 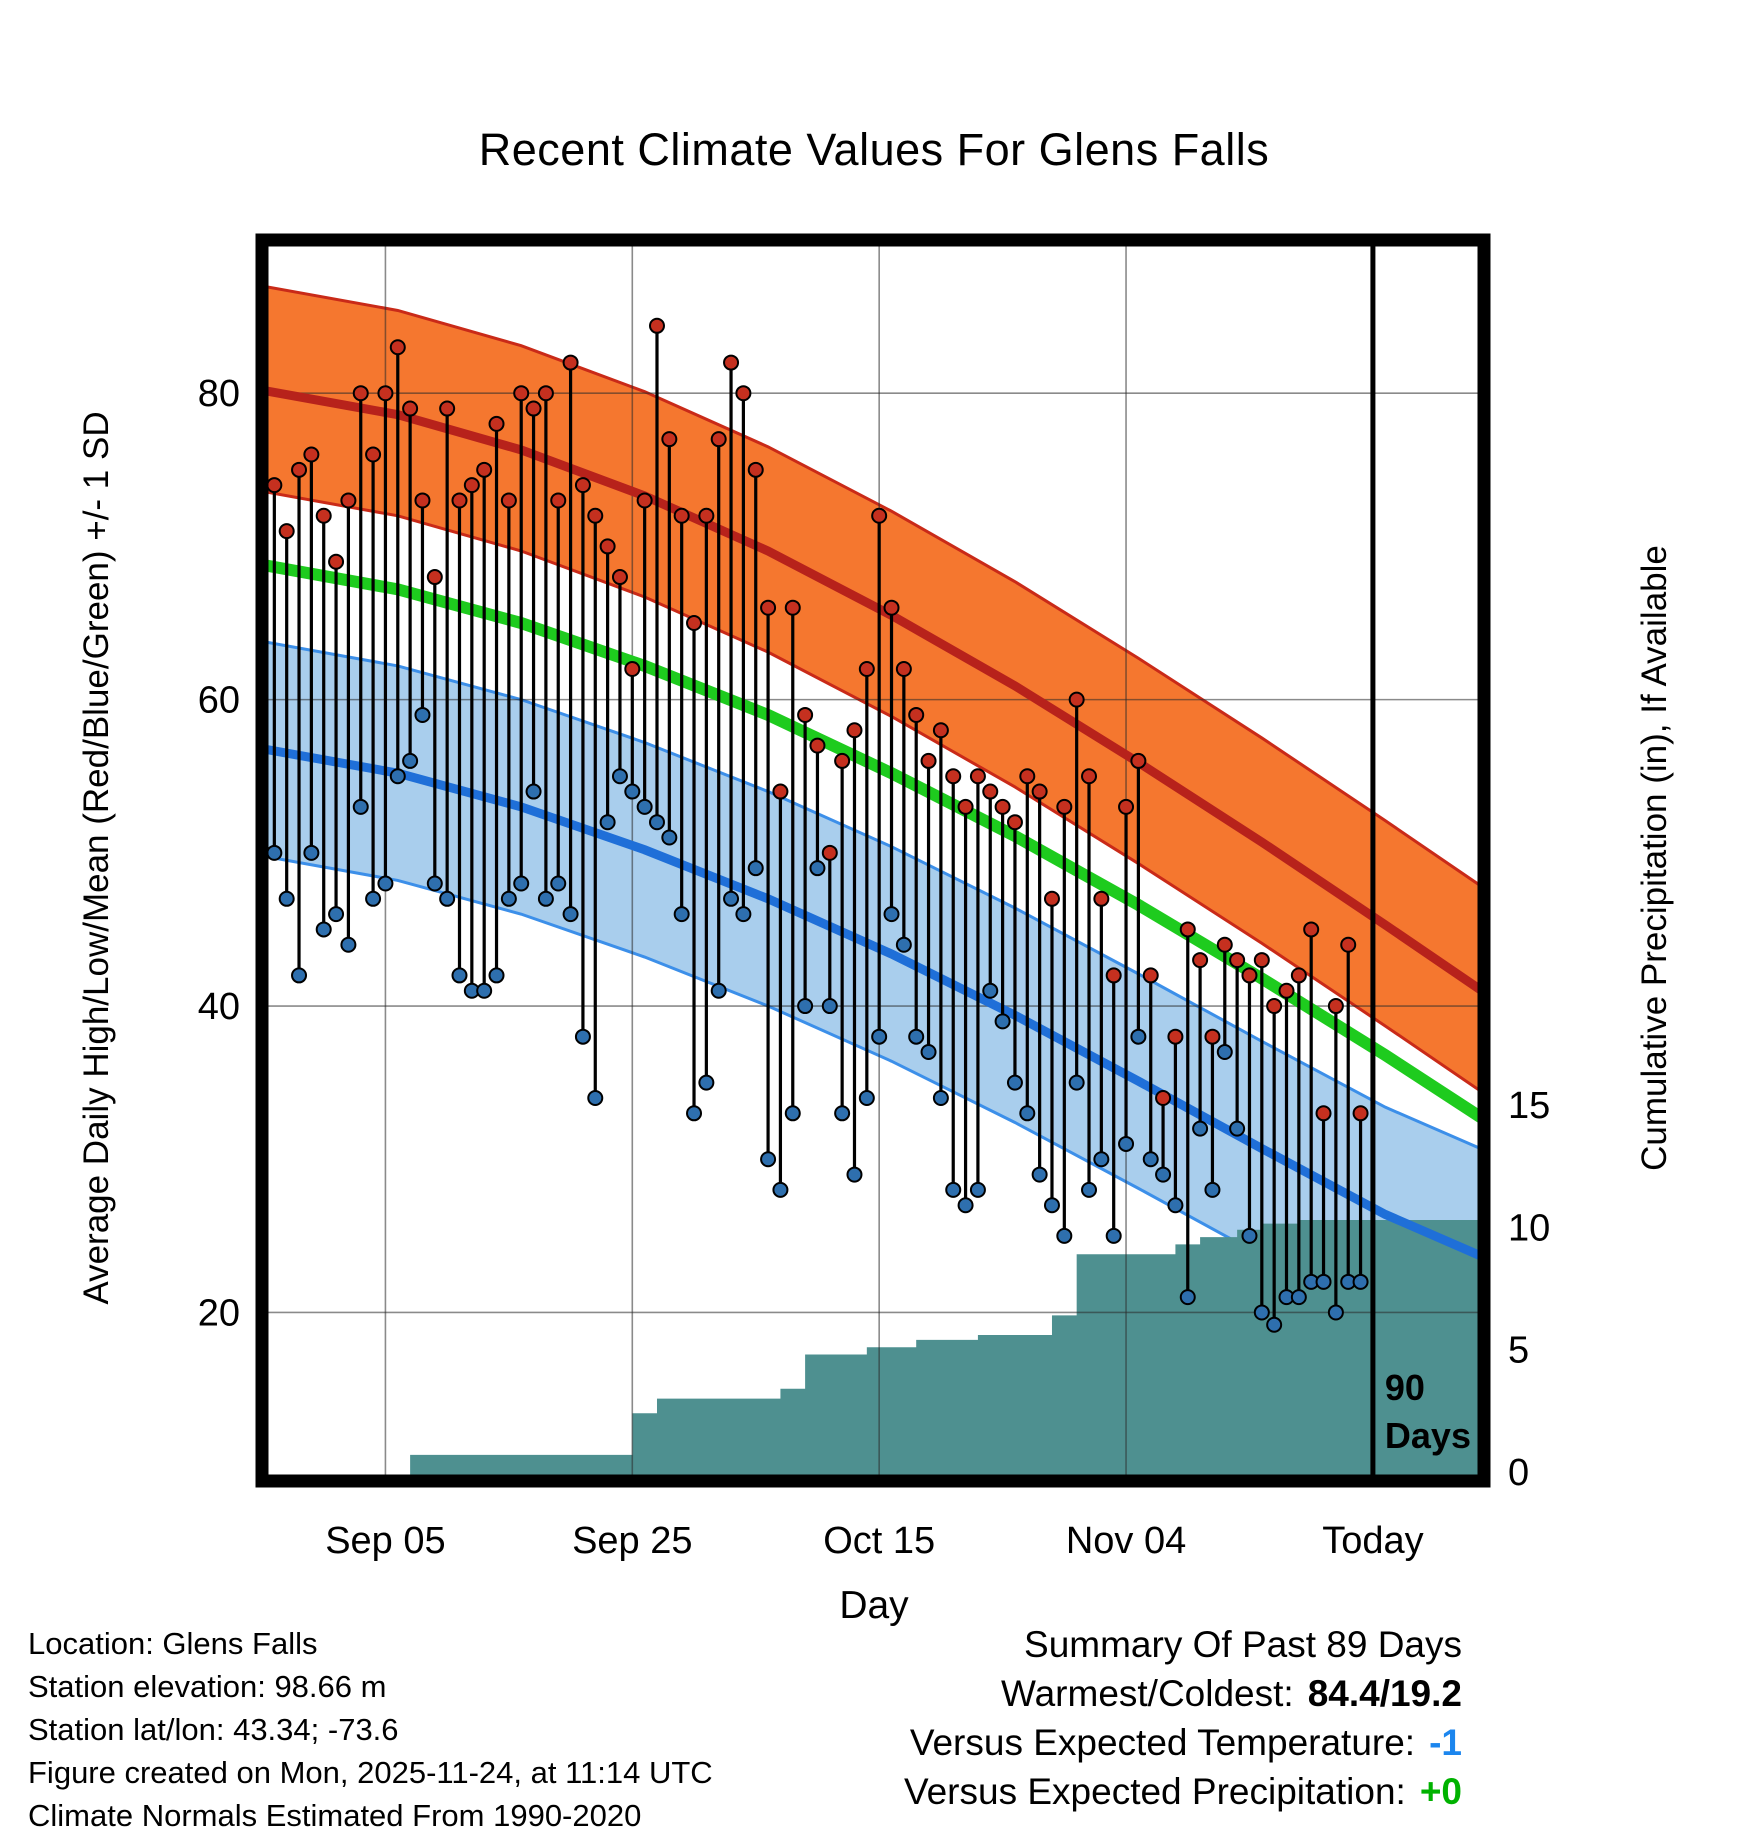 What do you see at coordinates (1154, 1791) in the screenshot?
I see `vs-precipitation-label: Versus Expected Precipitation:` at bounding box center [1154, 1791].